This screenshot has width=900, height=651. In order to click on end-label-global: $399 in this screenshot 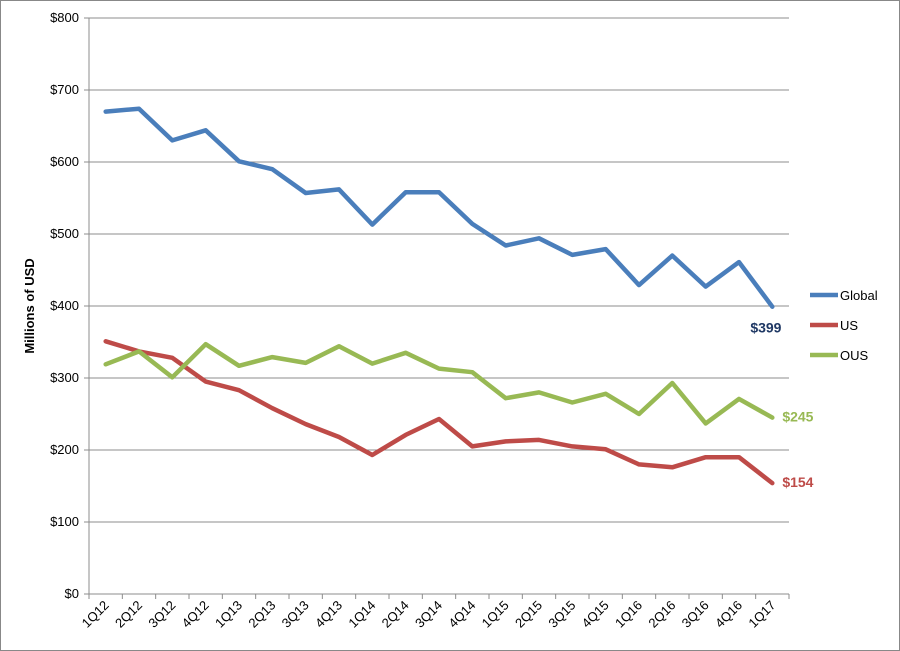, I will do `click(765, 328)`.